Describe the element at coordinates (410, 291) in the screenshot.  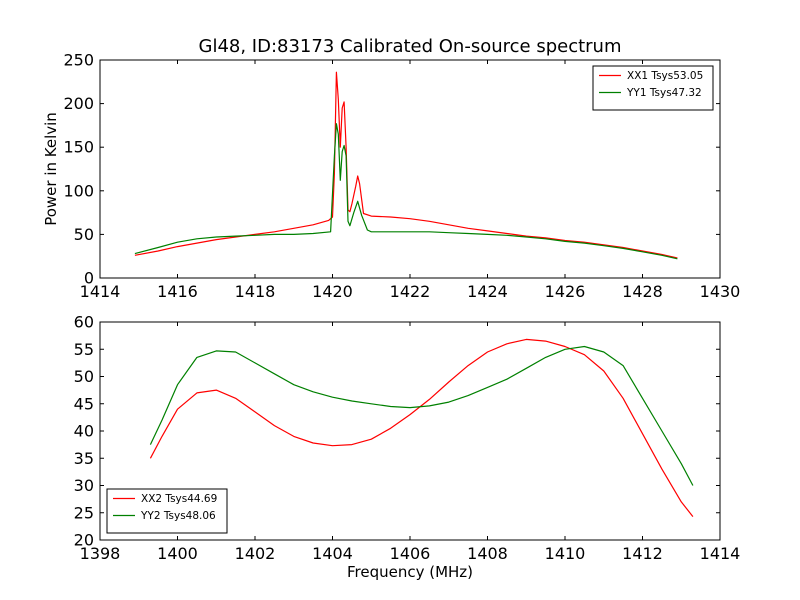
I see `x-tick-label: 1422` at that location.